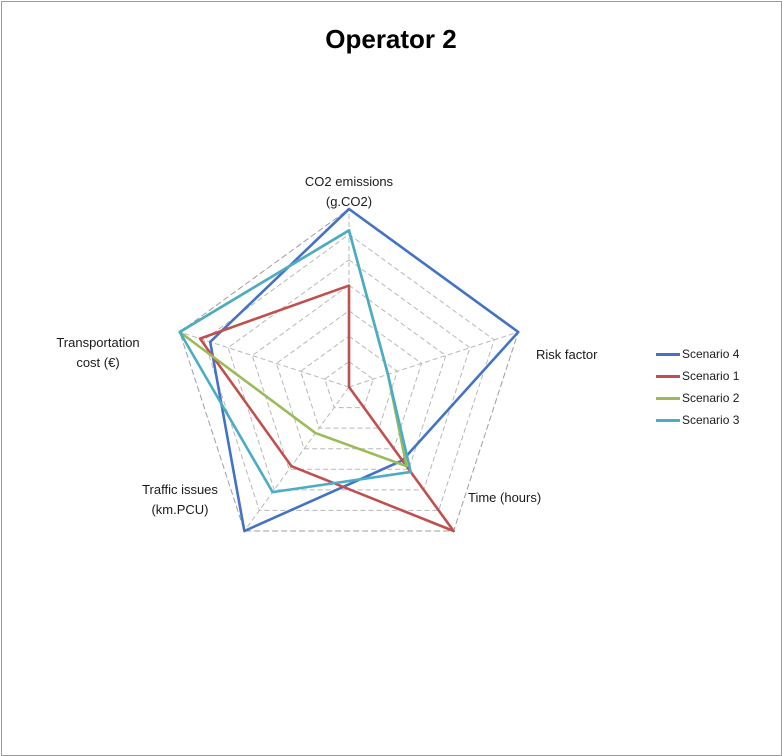  Describe the element at coordinates (567, 354) in the screenshot. I see `axis-label: Risk factor` at that location.